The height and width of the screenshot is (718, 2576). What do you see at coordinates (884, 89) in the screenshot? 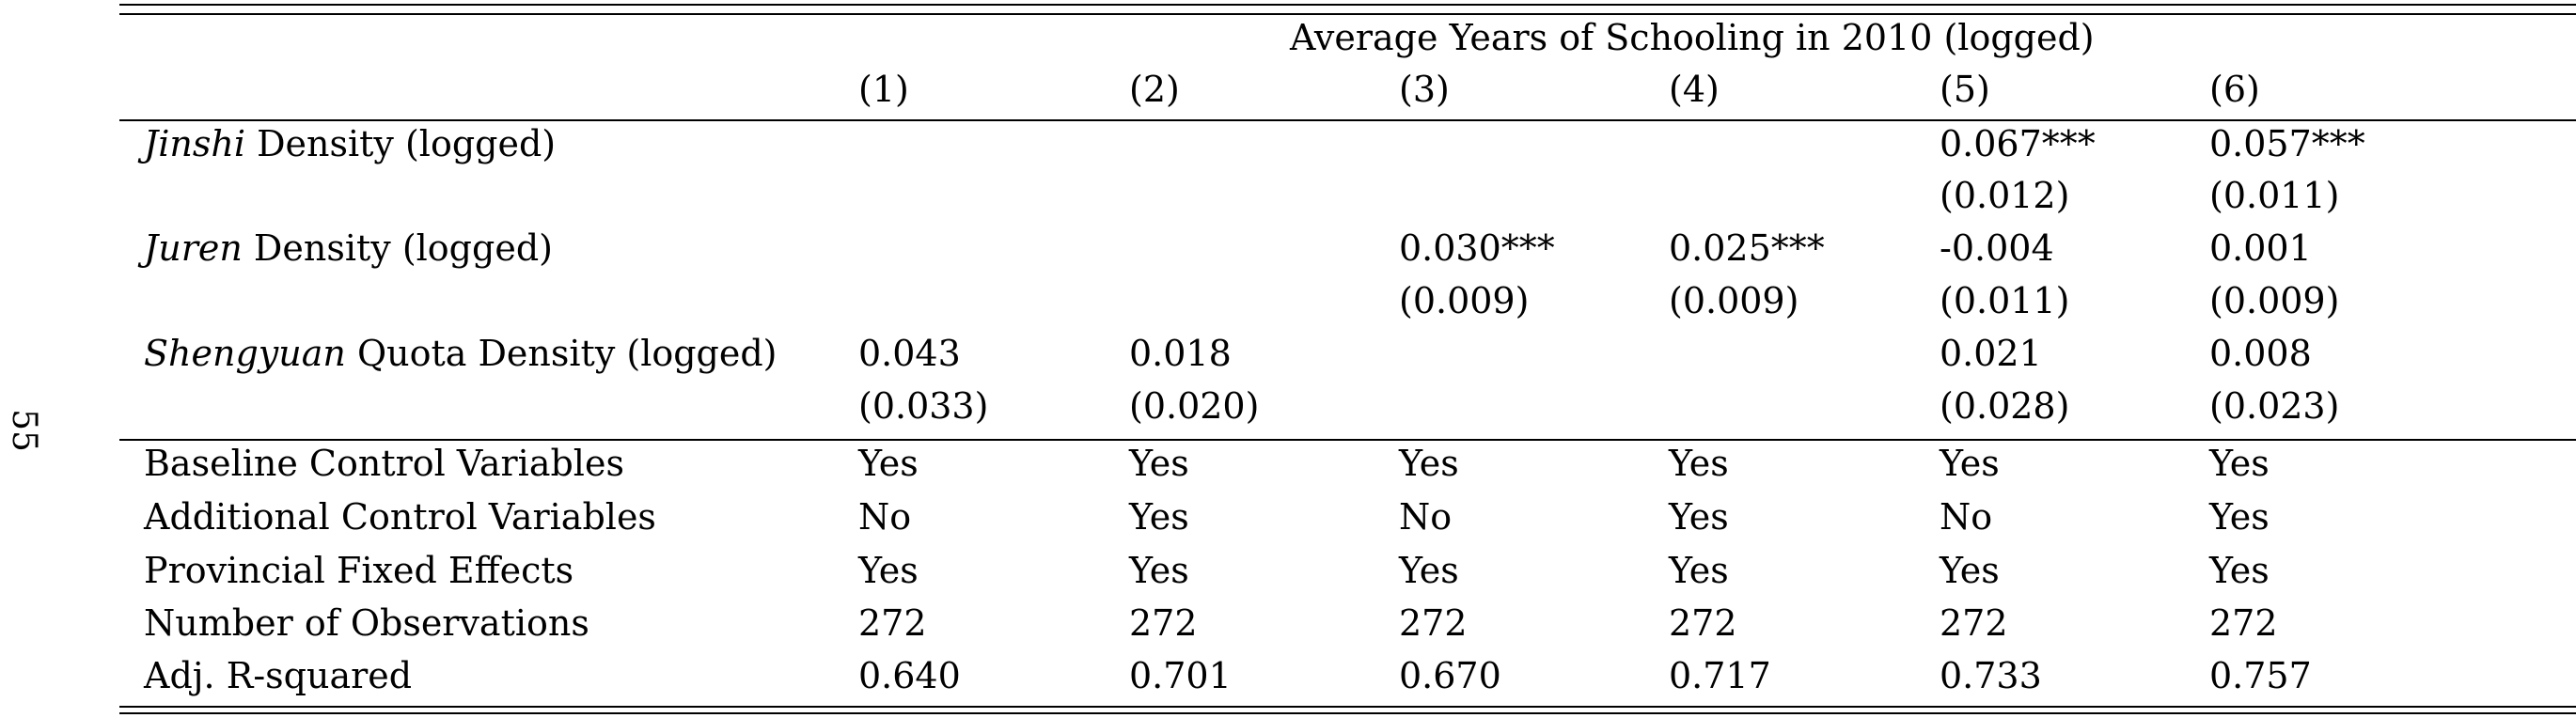
I see `column-label: (1)` at bounding box center [884, 89].